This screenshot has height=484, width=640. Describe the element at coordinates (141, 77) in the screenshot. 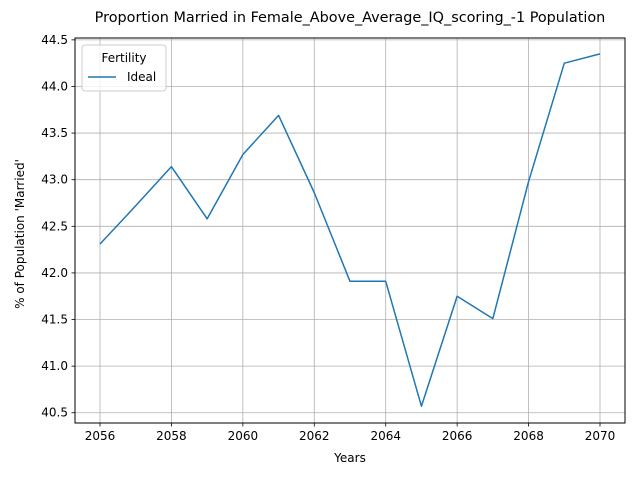

I see `legend-label-ideal: Ideal` at that location.